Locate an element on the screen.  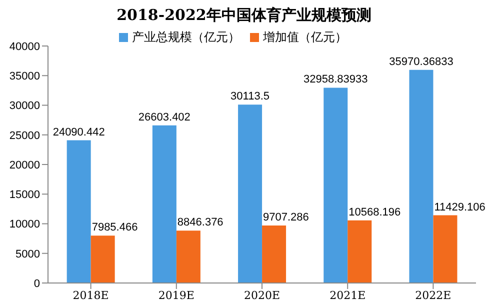
y-tick-label: 30000 is located at coordinates (24, 106).